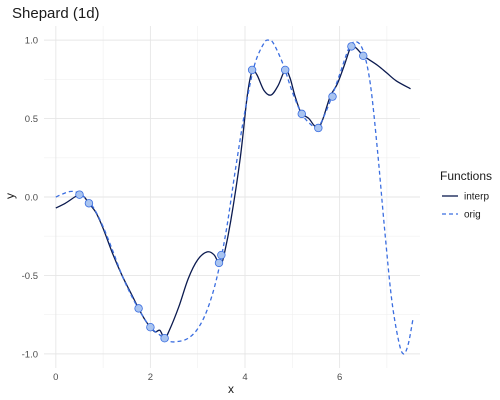  Describe the element at coordinates (197, 377) in the screenshot. I see `x-axis-ticks: 0 2 4 6` at that location.